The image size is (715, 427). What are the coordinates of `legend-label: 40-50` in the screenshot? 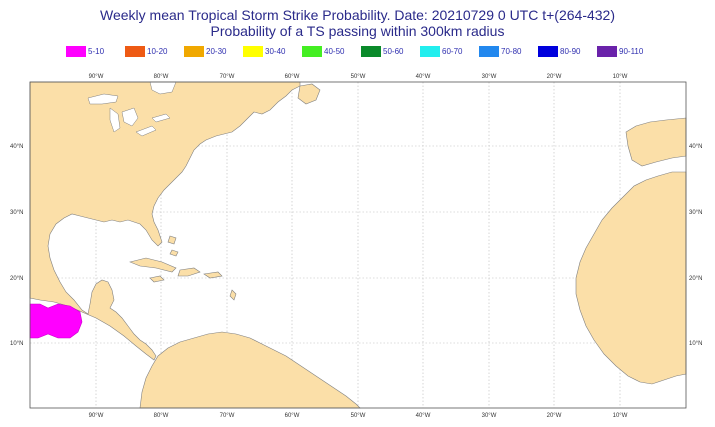 It's located at (334, 51).